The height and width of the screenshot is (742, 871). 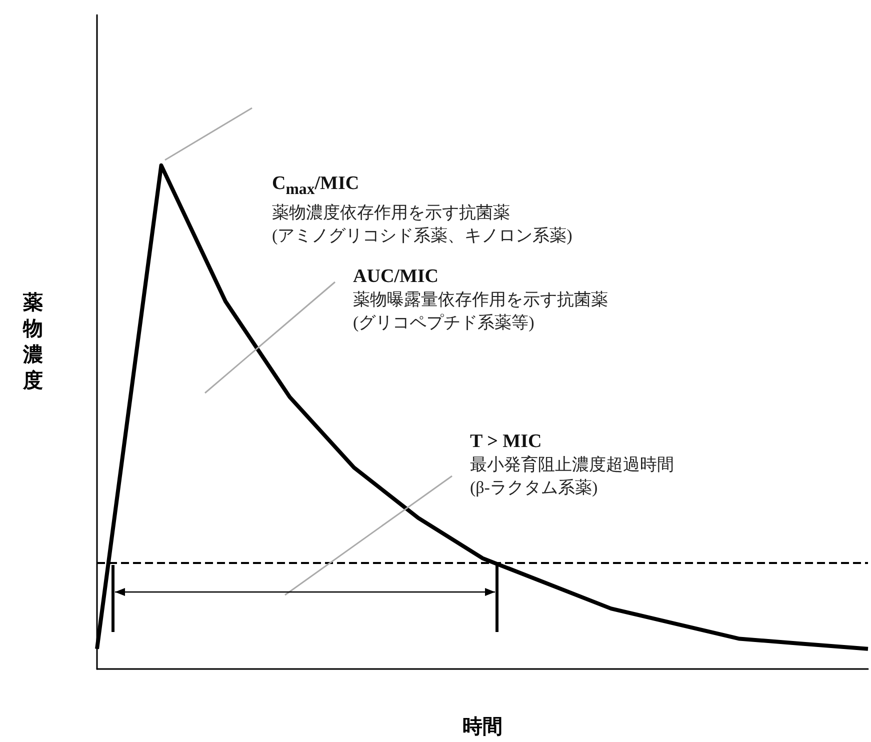 I want to click on x-axis-title: 時間, so click(x=482, y=727).